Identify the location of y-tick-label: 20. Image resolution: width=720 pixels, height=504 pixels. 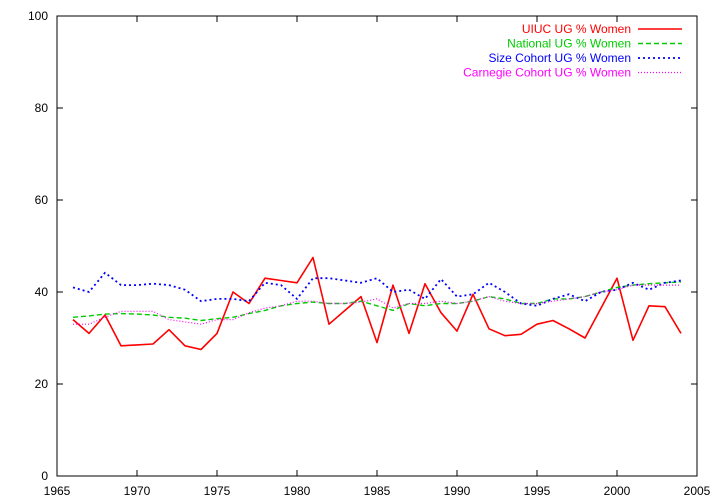
(42, 384).